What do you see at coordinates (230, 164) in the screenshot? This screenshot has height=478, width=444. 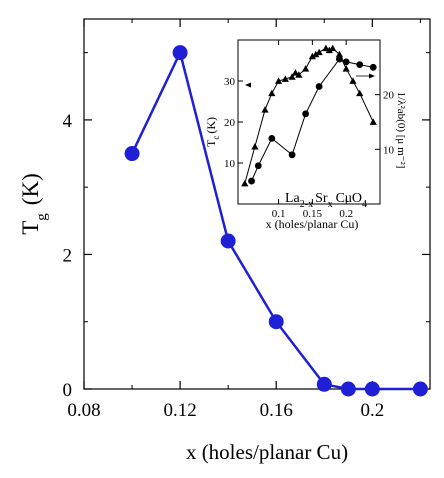 I see `inset-ytick-left-label: 10` at bounding box center [230, 164].